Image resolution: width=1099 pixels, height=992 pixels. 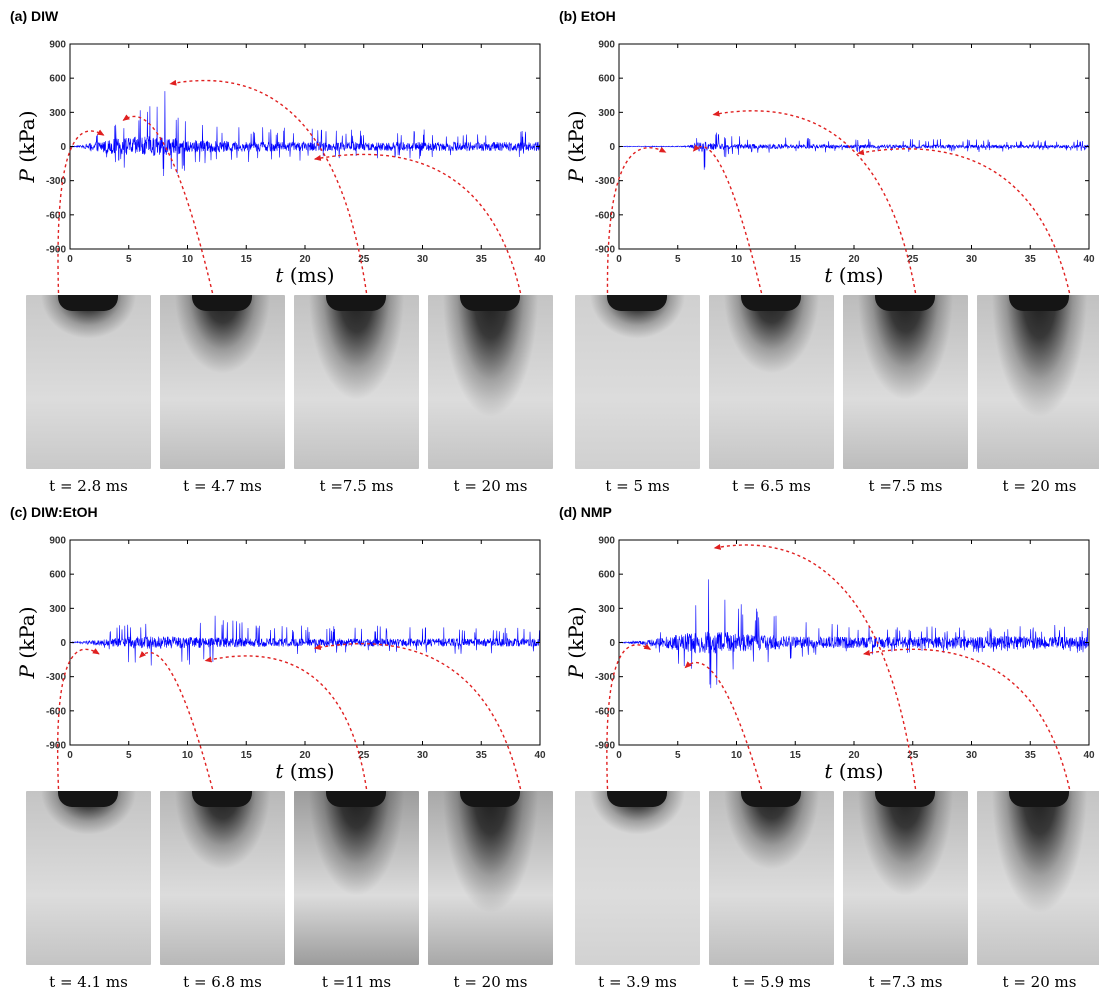 What do you see at coordinates (222, 982) in the screenshot?
I see `snapshot-time-label: t = 6.8 ms` at bounding box center [222, 982].